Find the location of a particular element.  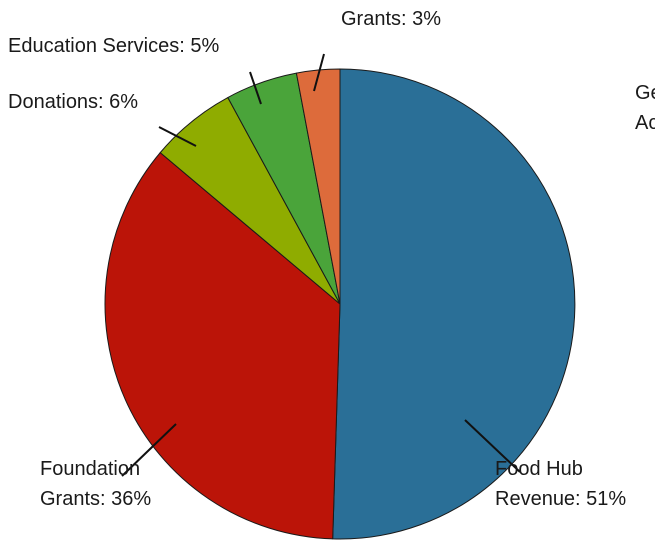

slice-label-line: Education Services: 5% is located at coordinates (113, 46).